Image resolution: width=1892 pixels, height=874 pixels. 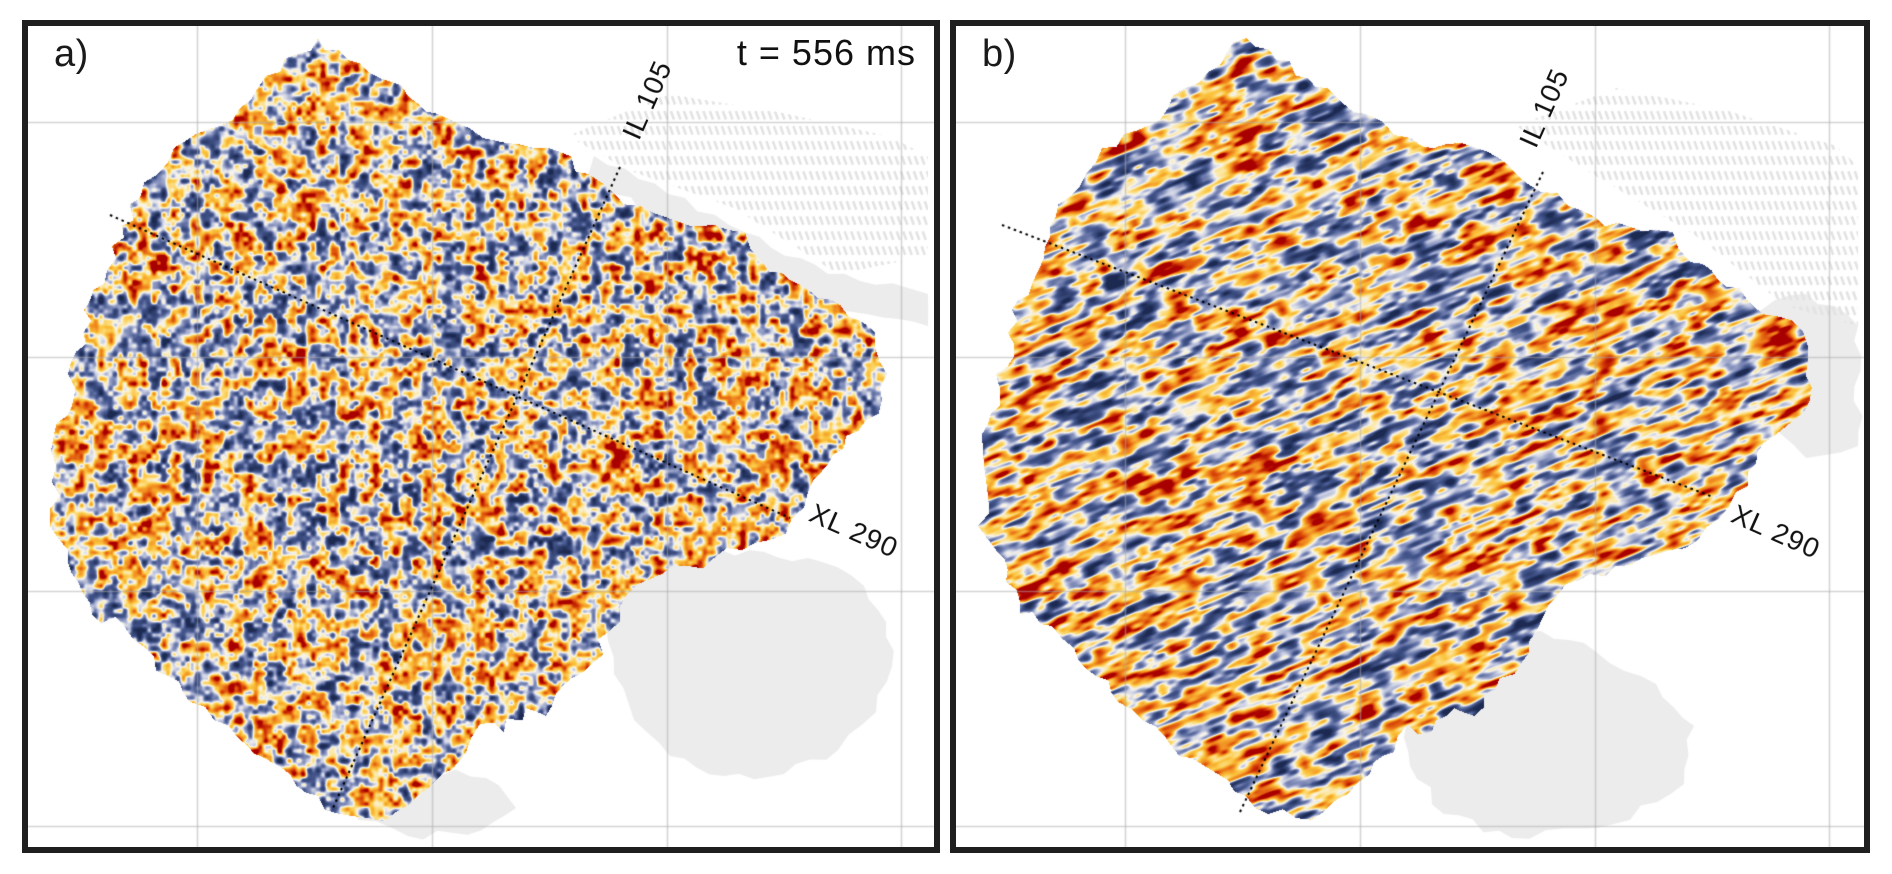 I want to click on panel-label-b: b), so click(x=999, y=54).